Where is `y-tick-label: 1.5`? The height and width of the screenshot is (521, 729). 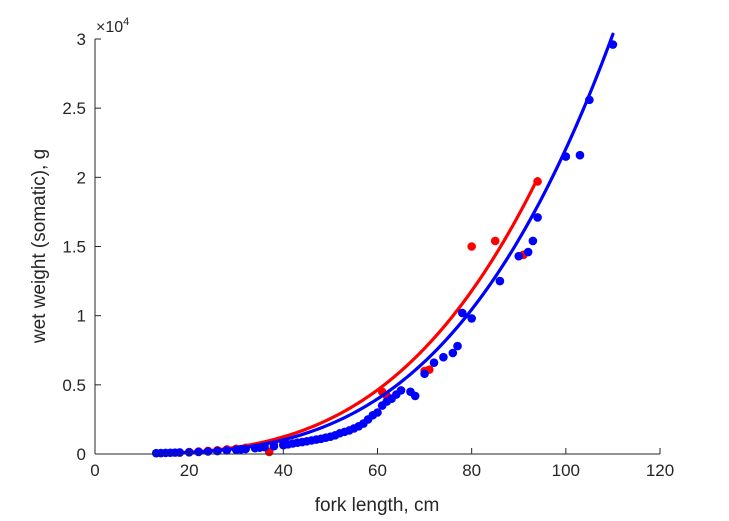 y-tick-label: 1.5 is located at coordinates (74, 247).